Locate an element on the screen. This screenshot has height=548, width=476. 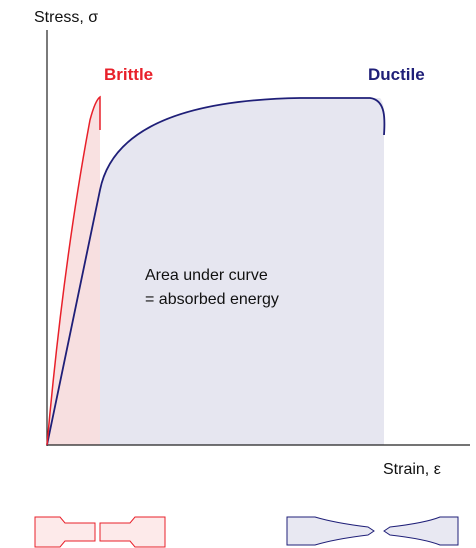
ductile-specimen is located at coordinates (372, 531).